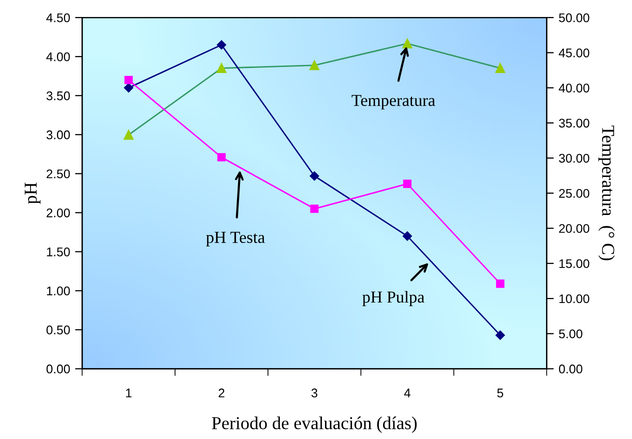 The height and width of the screenshot is (439, 632). I want to click on y2-axis-title: Temperatura (° C), so click(606, 193).